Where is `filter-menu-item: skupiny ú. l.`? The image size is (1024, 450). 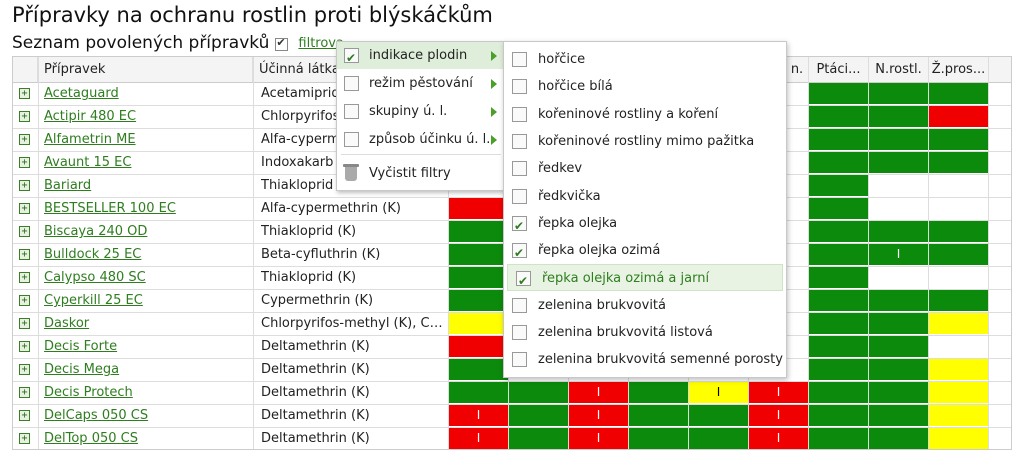
filter-menu-item: skupiny ú. l. is located at coordinates (421, 111).